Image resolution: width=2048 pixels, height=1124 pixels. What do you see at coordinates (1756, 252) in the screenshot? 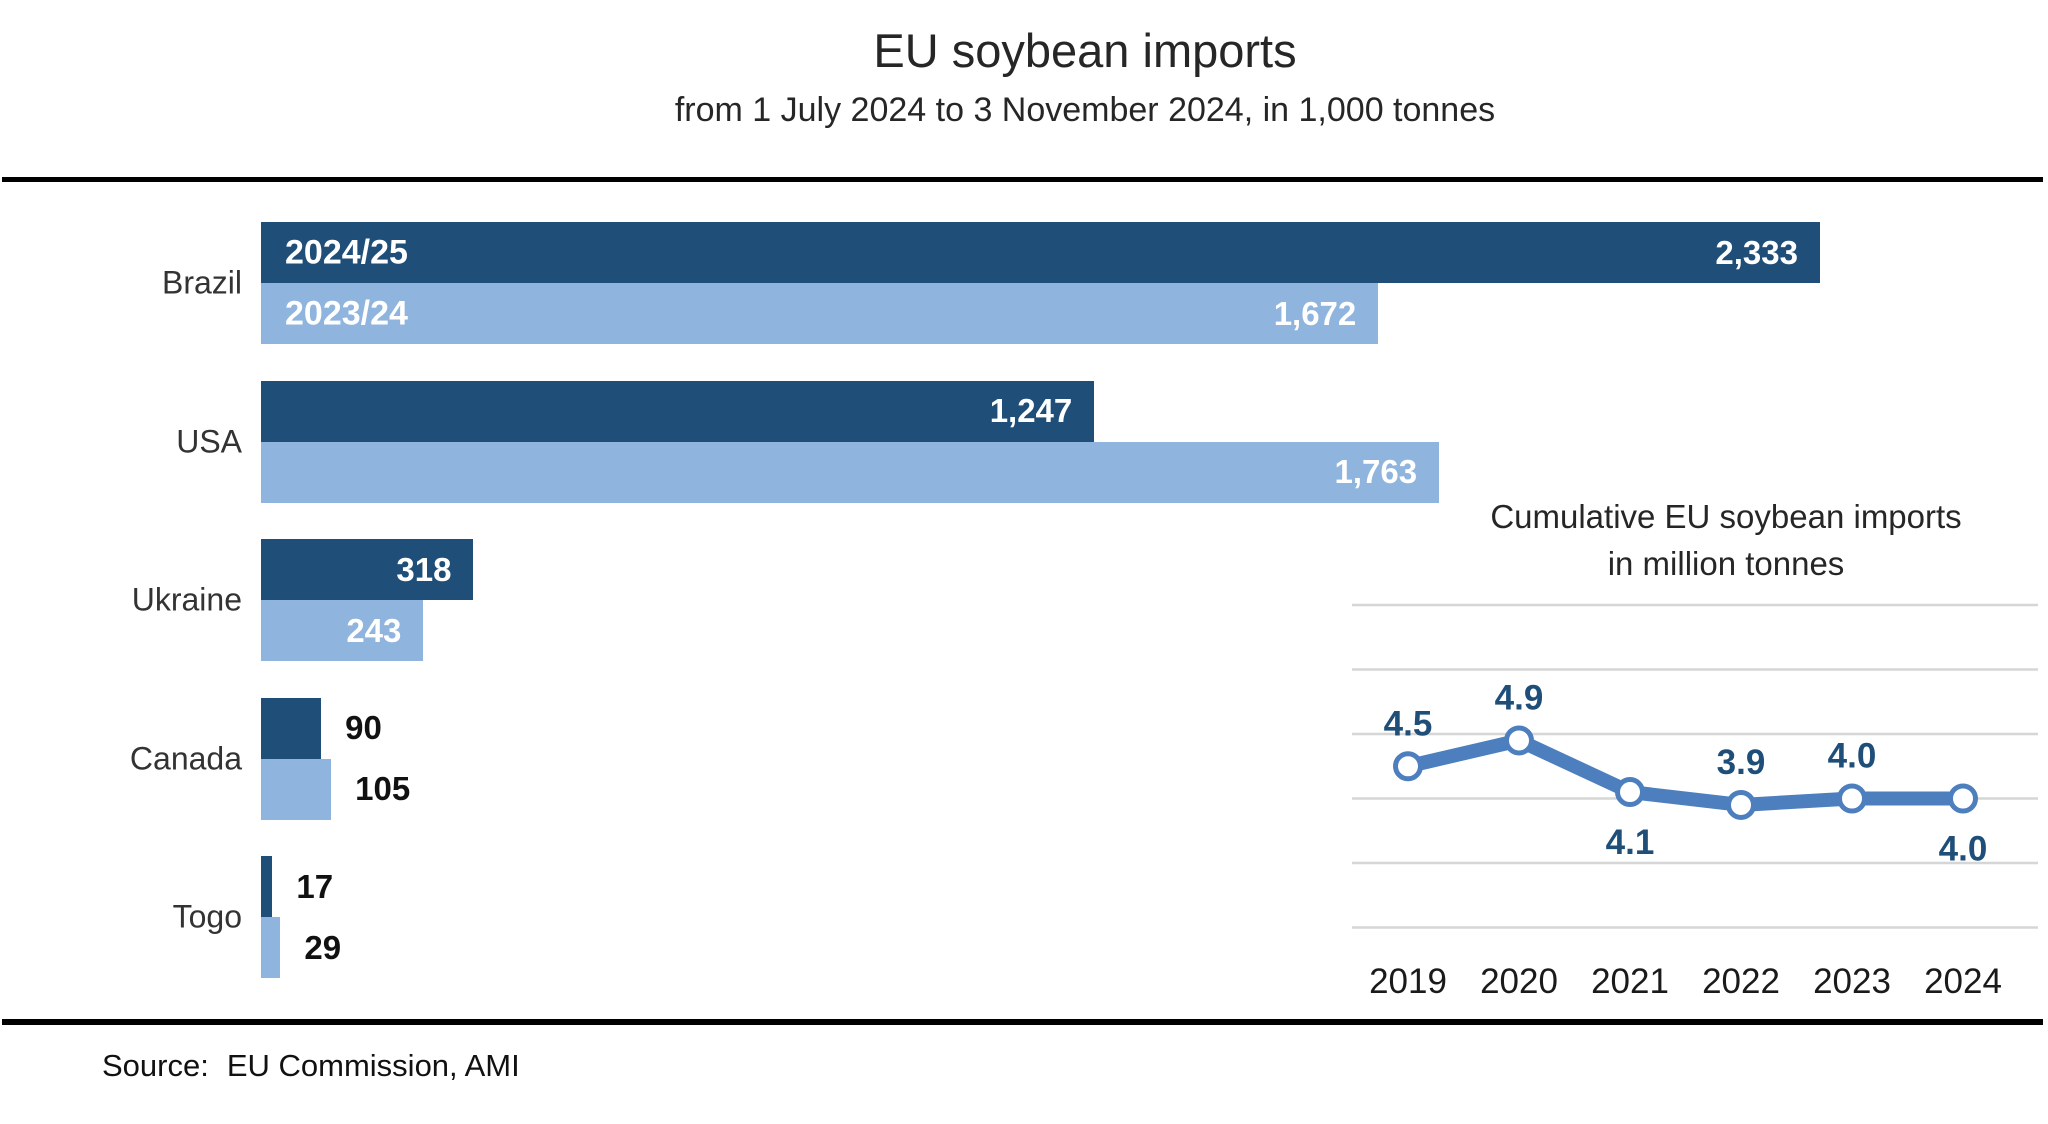
I see `value-label-brazil-2024-25: 2,333` at bounding box center [1756, 252].